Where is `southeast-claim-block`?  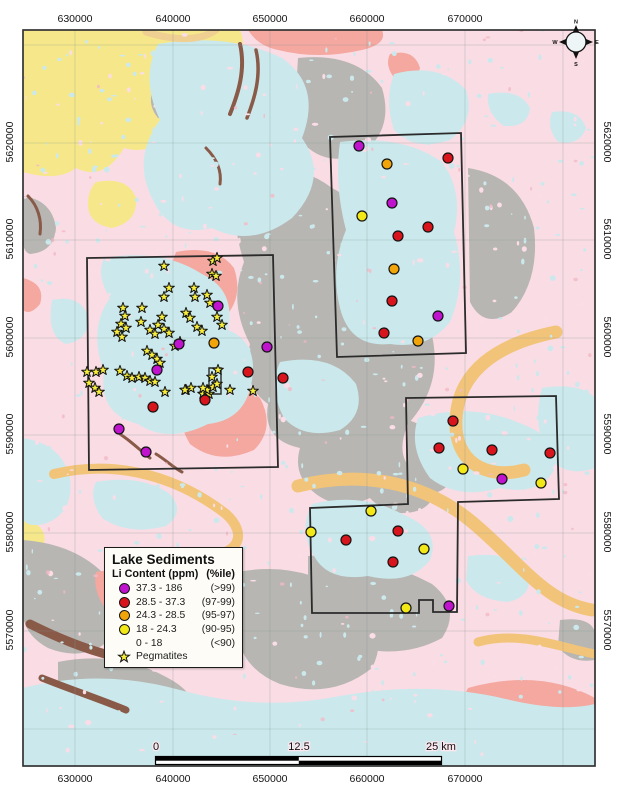
southeast-claim-block is located at coordinates (434, 504).